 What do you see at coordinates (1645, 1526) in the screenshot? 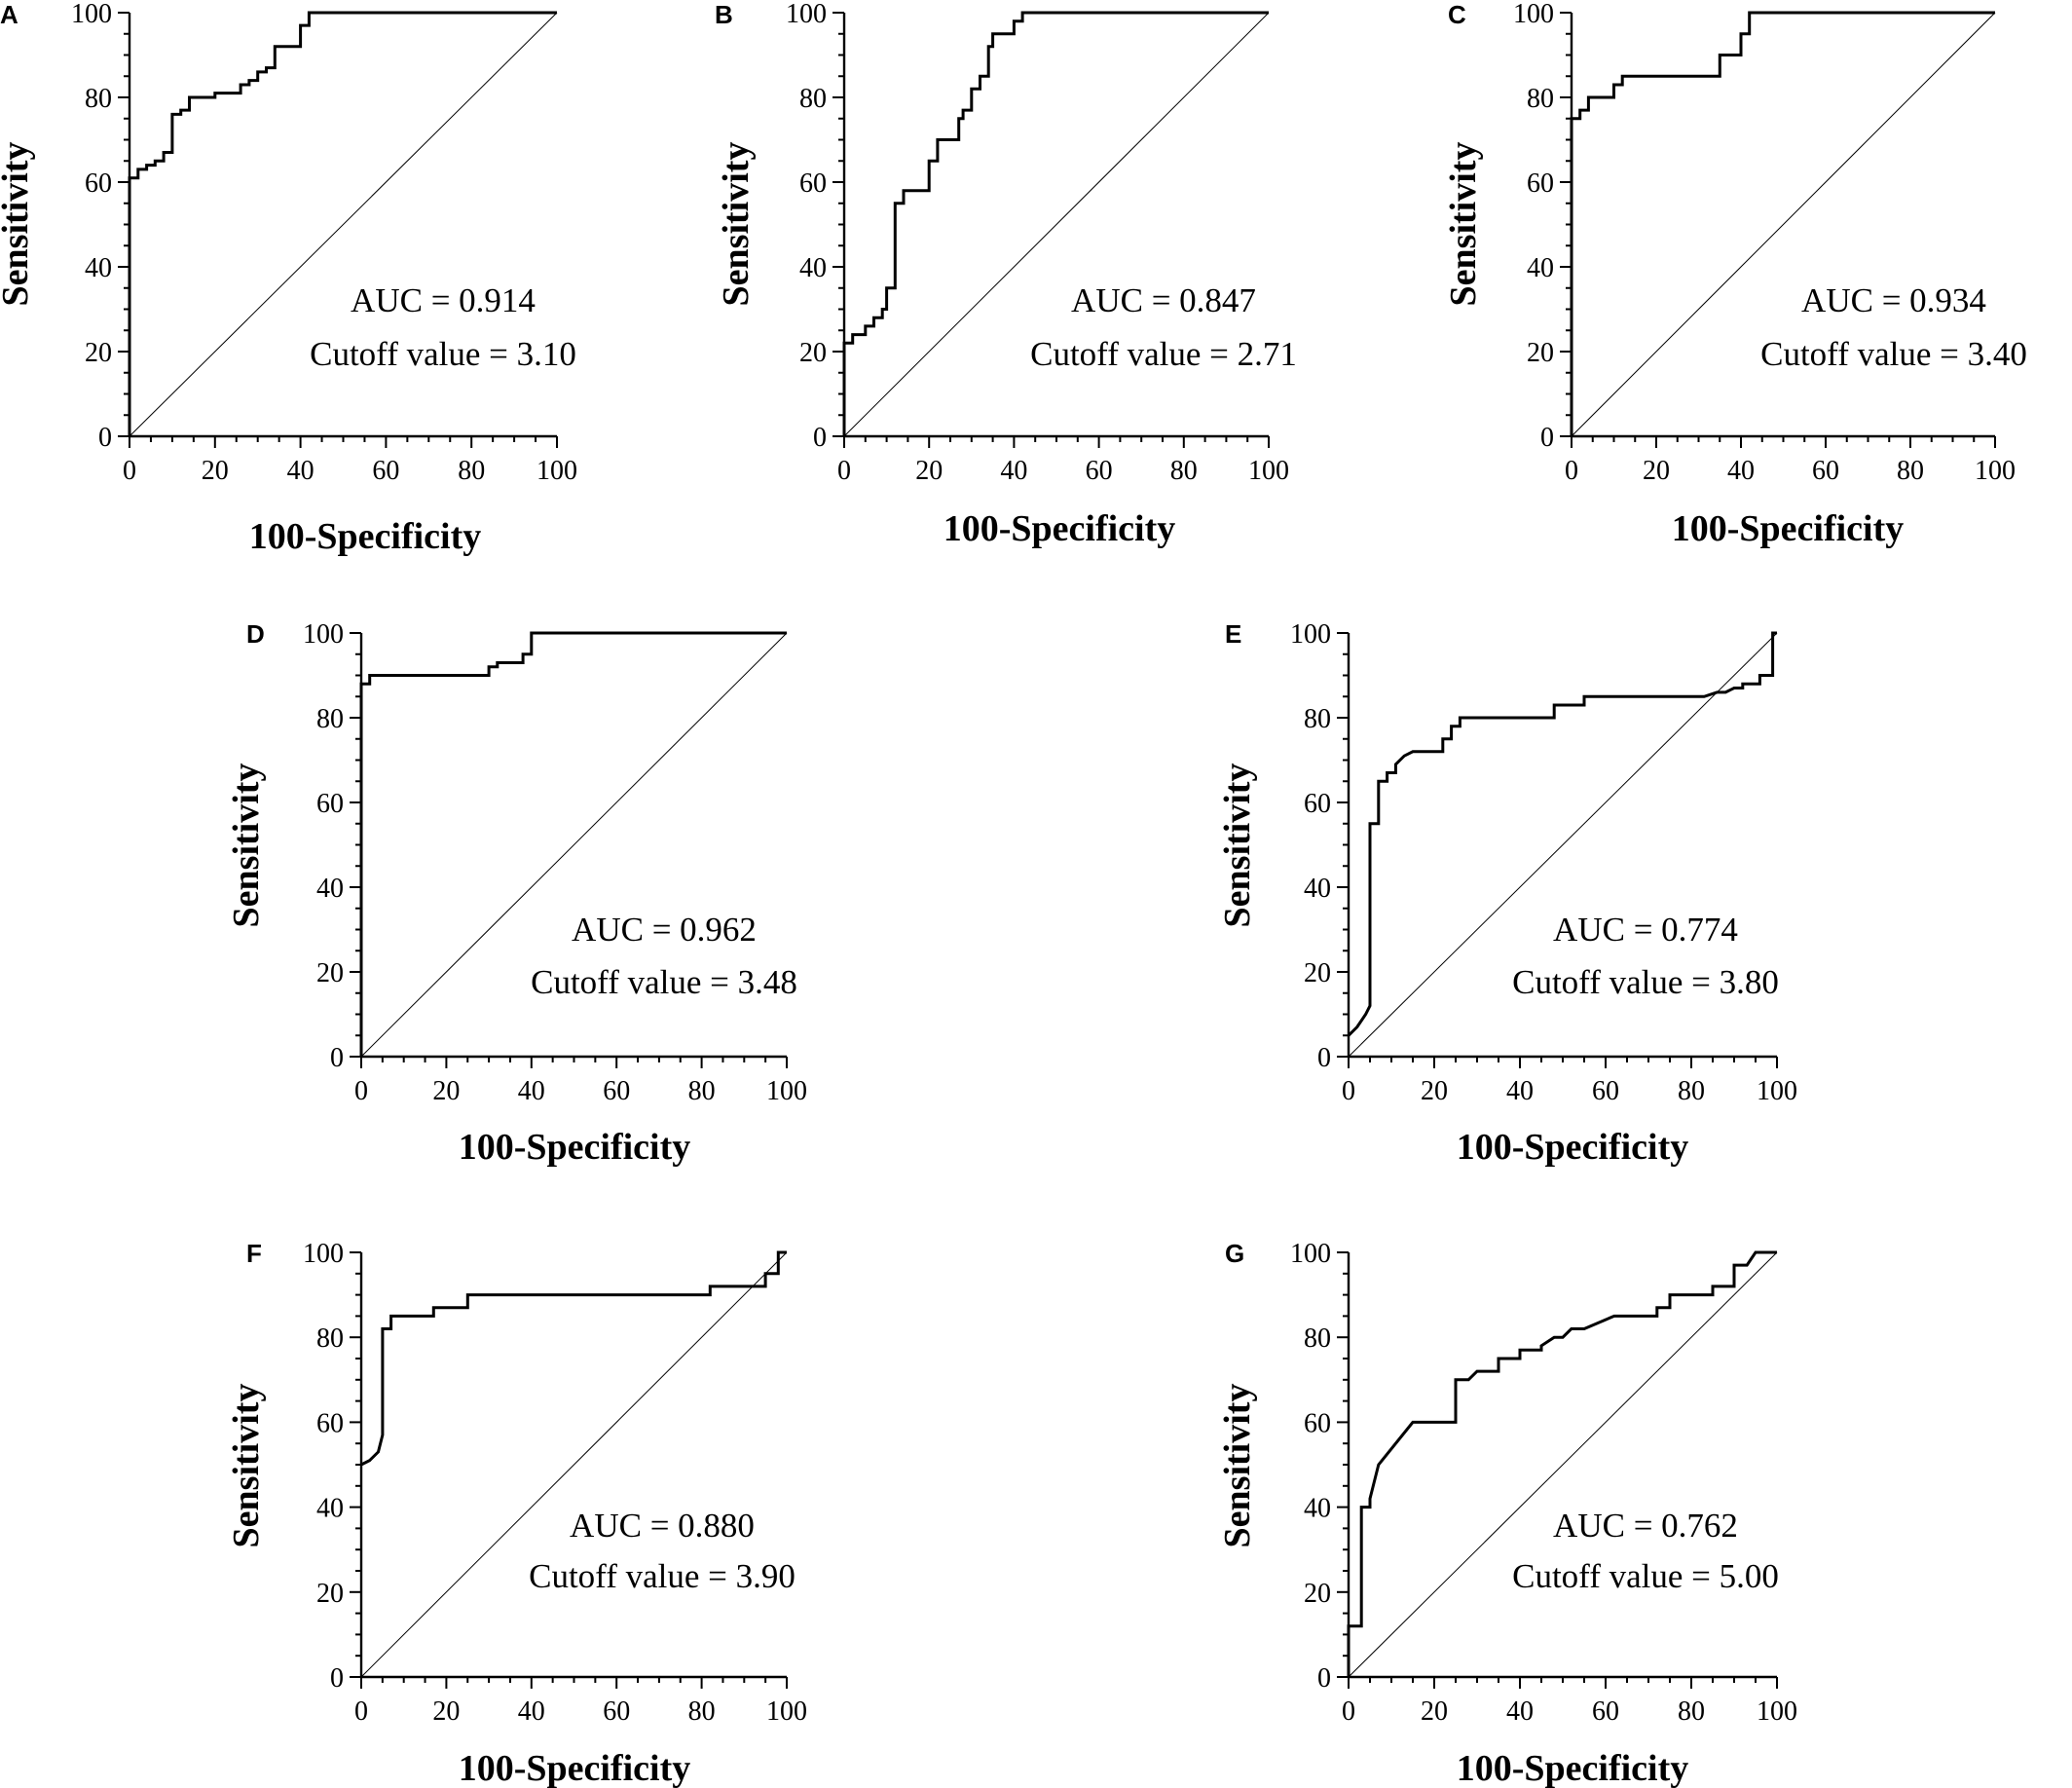
I see `auc-annotation: AUC = 0.762` at bounding box center [1645, 1526].